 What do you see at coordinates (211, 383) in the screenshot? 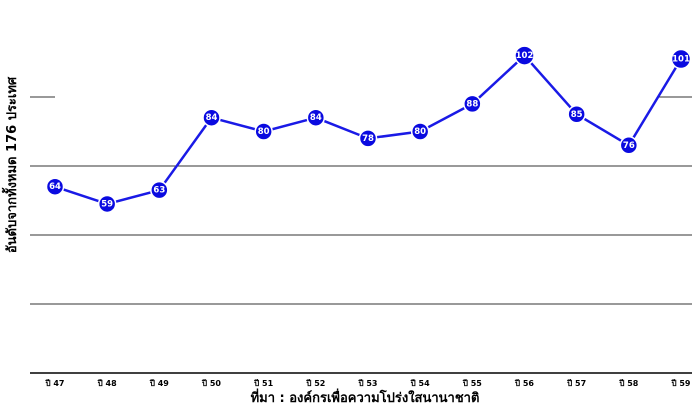
I see `x-tick-label: ปี 50` at bounding box center [211, 383].